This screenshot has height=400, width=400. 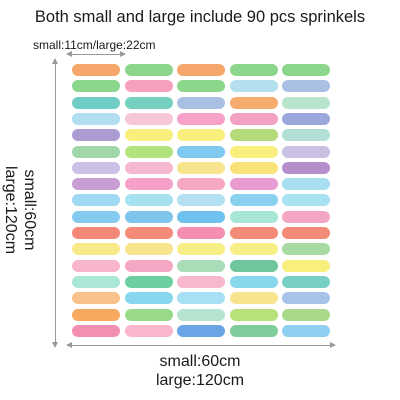 What do you see at coordinates (200, 371) in the screenshot?
I see `width-label: small:60cm large:120cm` at bounding box center [200, 371].